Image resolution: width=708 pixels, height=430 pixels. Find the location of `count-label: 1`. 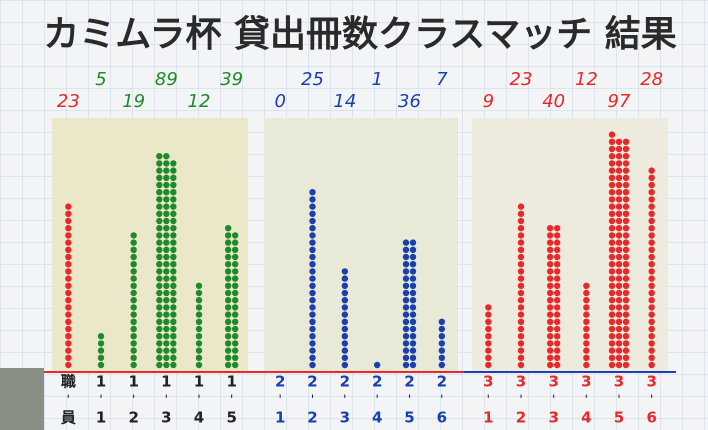

count-label: 1 is located at coordinates (376, 79).